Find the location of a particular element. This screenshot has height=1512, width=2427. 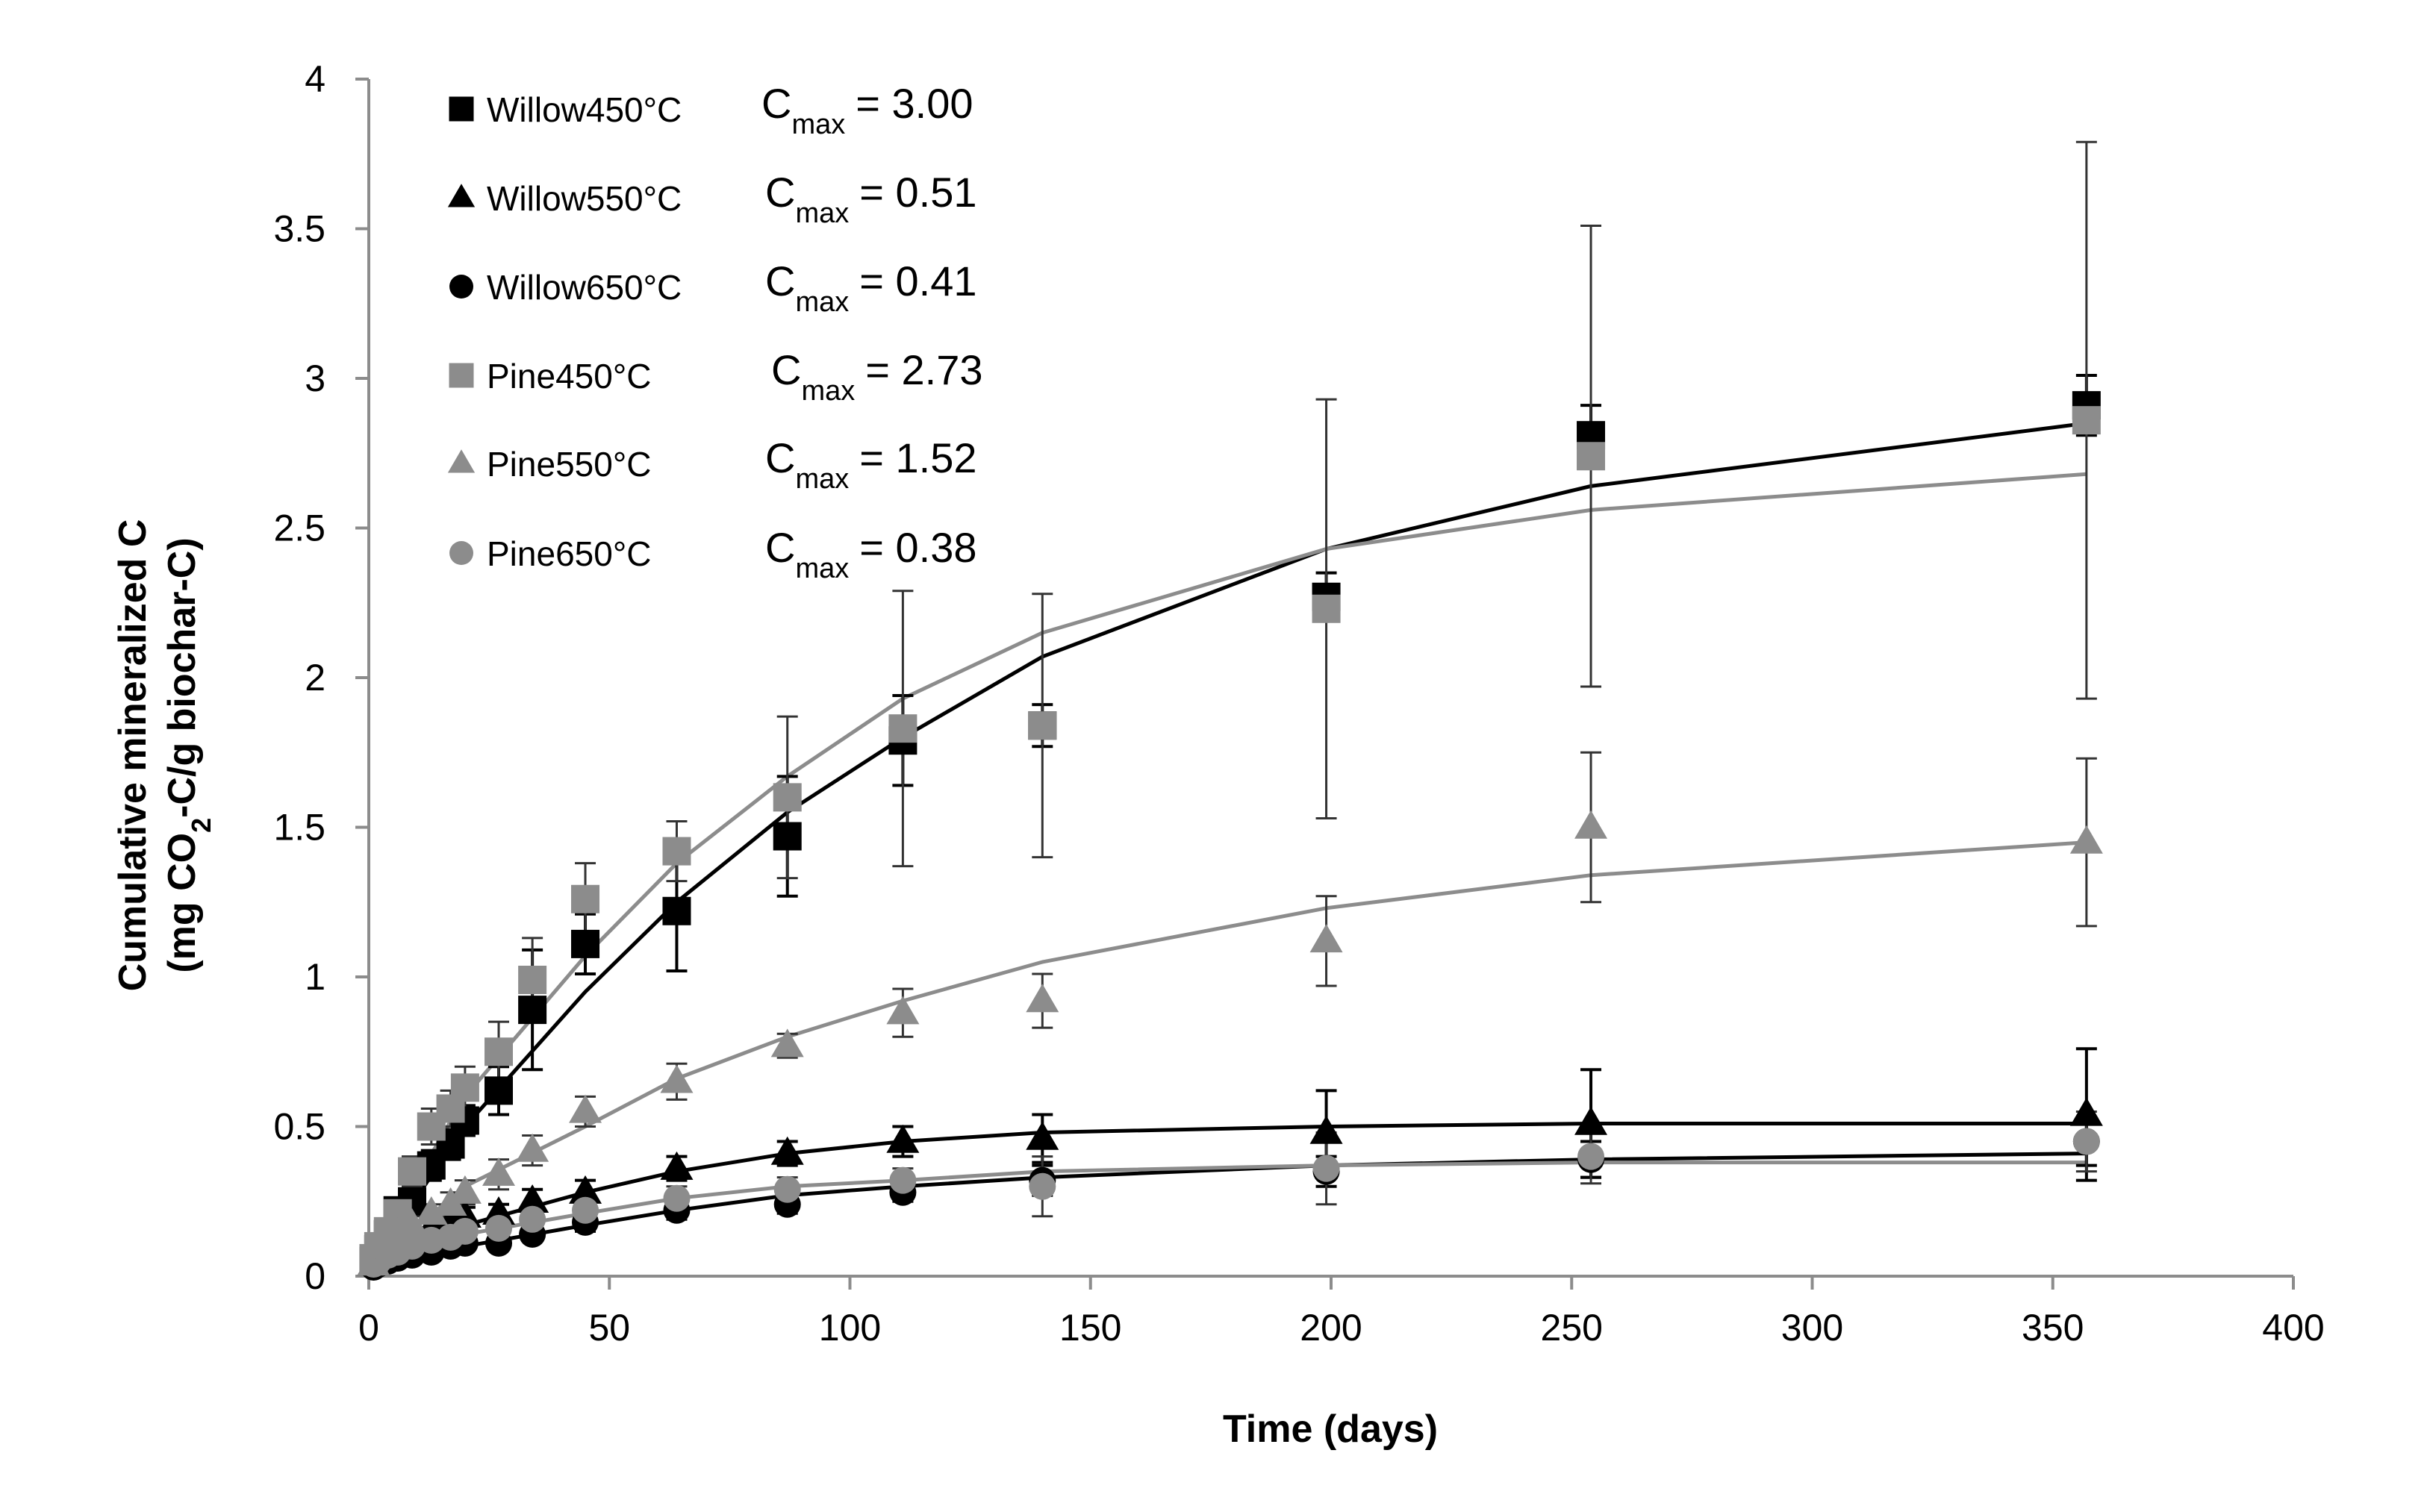

x-axis-title: Time (days) is located at coordinates (1330, 1429).